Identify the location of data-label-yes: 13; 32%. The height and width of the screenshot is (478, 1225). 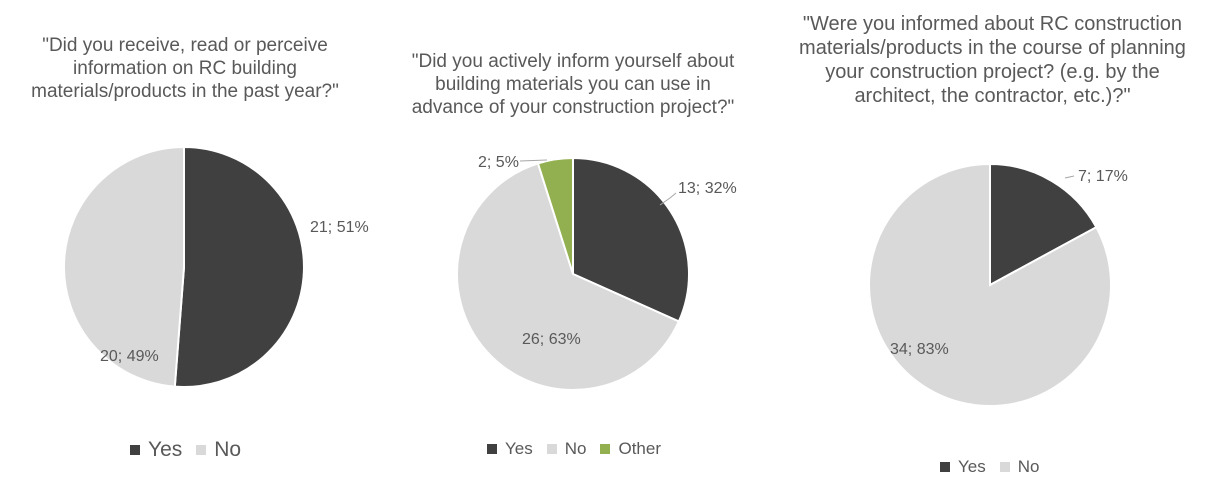
(707, 188).